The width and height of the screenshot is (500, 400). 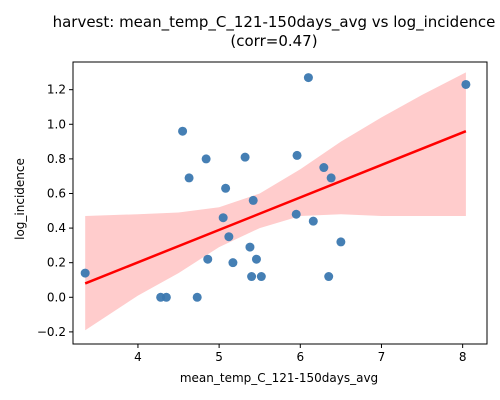 What do you see at coordinates (300, 357) in the screenshot?
I see `x-tick-label: 6` at bounding box center [300, 357].